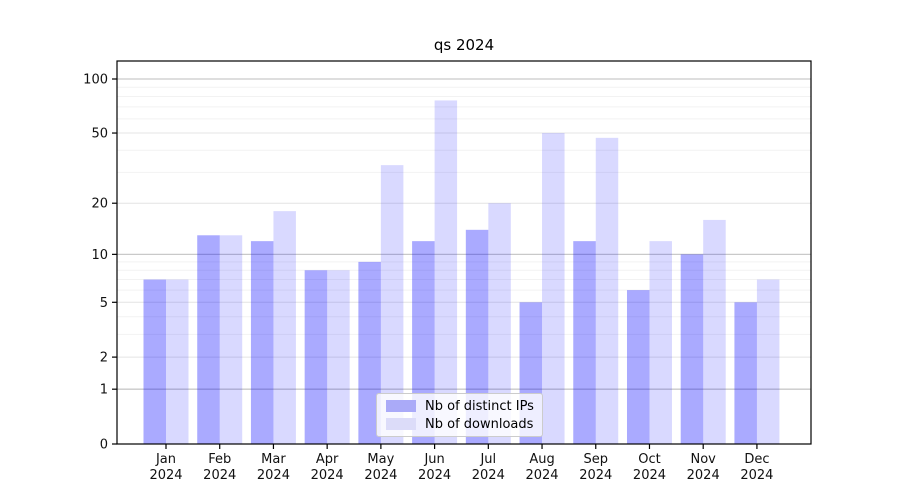 The height and width of the screenshot is (500, 900). Describe the element at coordinates (584, 342) in the screenshot. I see `bar-distinct-ips-sep` at that location.